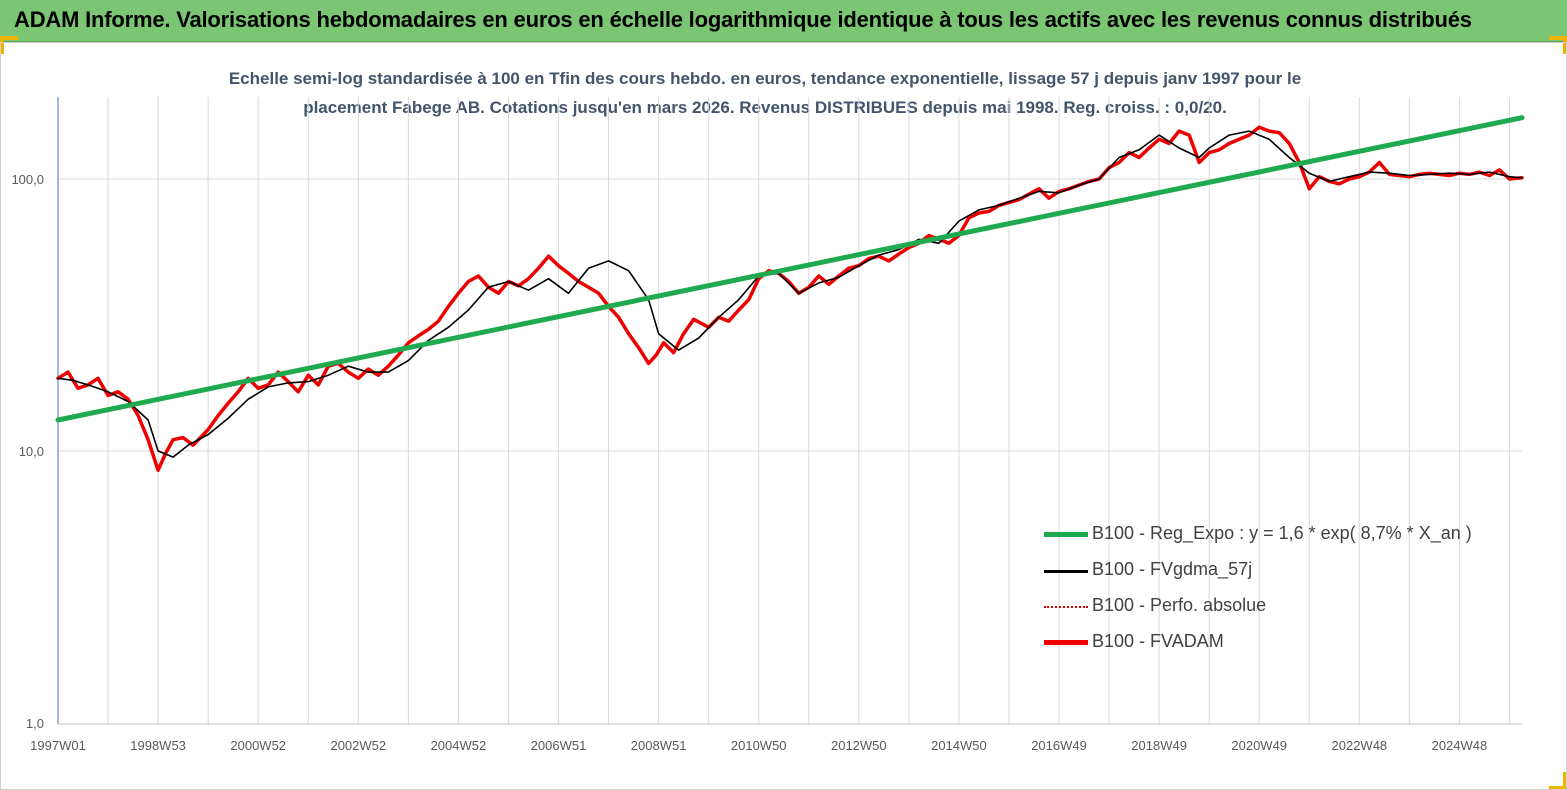  What do you see at coordinates (759, 745) in the screenshot?
I see `x-tick-label: 2010W50` at bounding box center [759, 745].